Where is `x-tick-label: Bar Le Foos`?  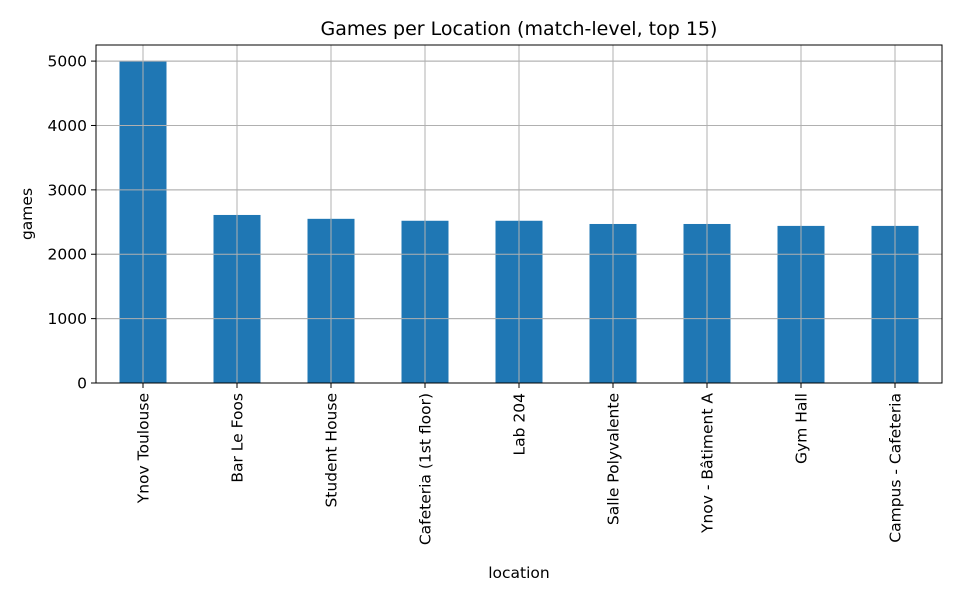 x-tick-label: Bar Le Foos is located at coordinates (238, 438).